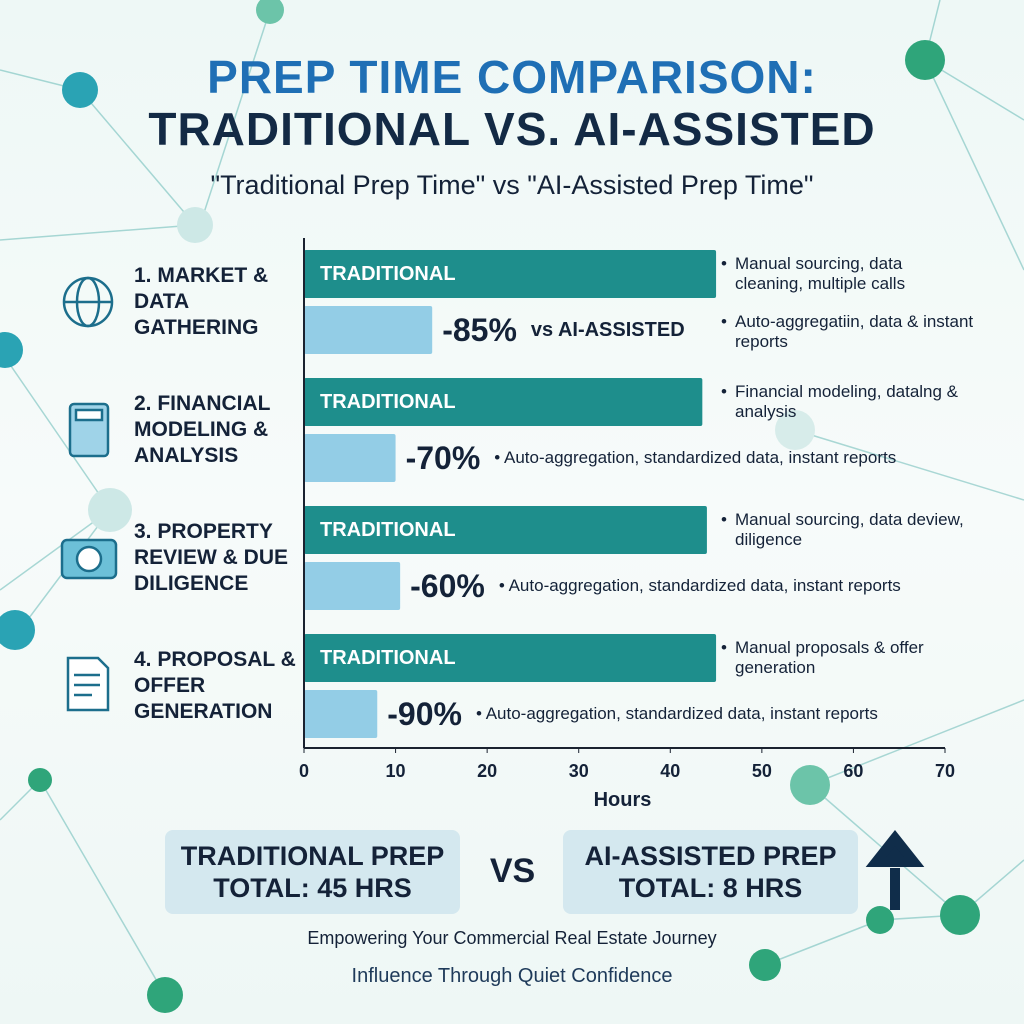 The width and height of the screenshot is (1024, 1024). I want to click on category-label: 2. FINANCIAL MODELING & ANALYSIS, so click(202, 429).